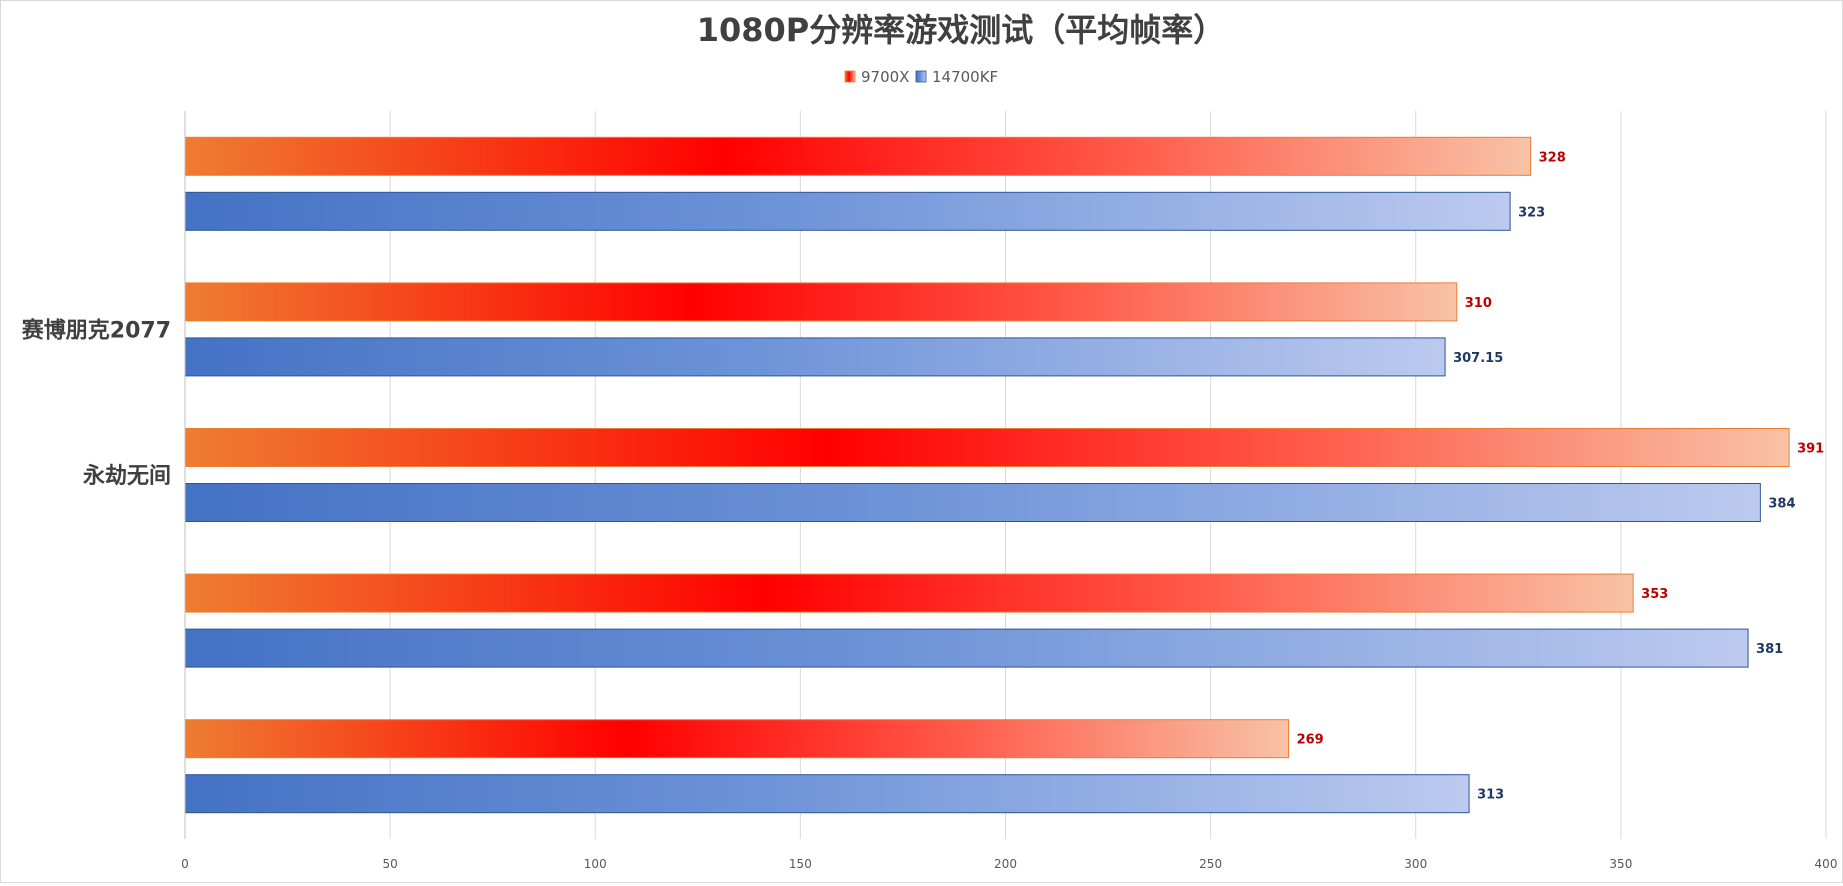 The image size is (1843, 886). Describe the element at coordinates (1769, 649) in the screenshot. I see `value-label: 381` at that location.